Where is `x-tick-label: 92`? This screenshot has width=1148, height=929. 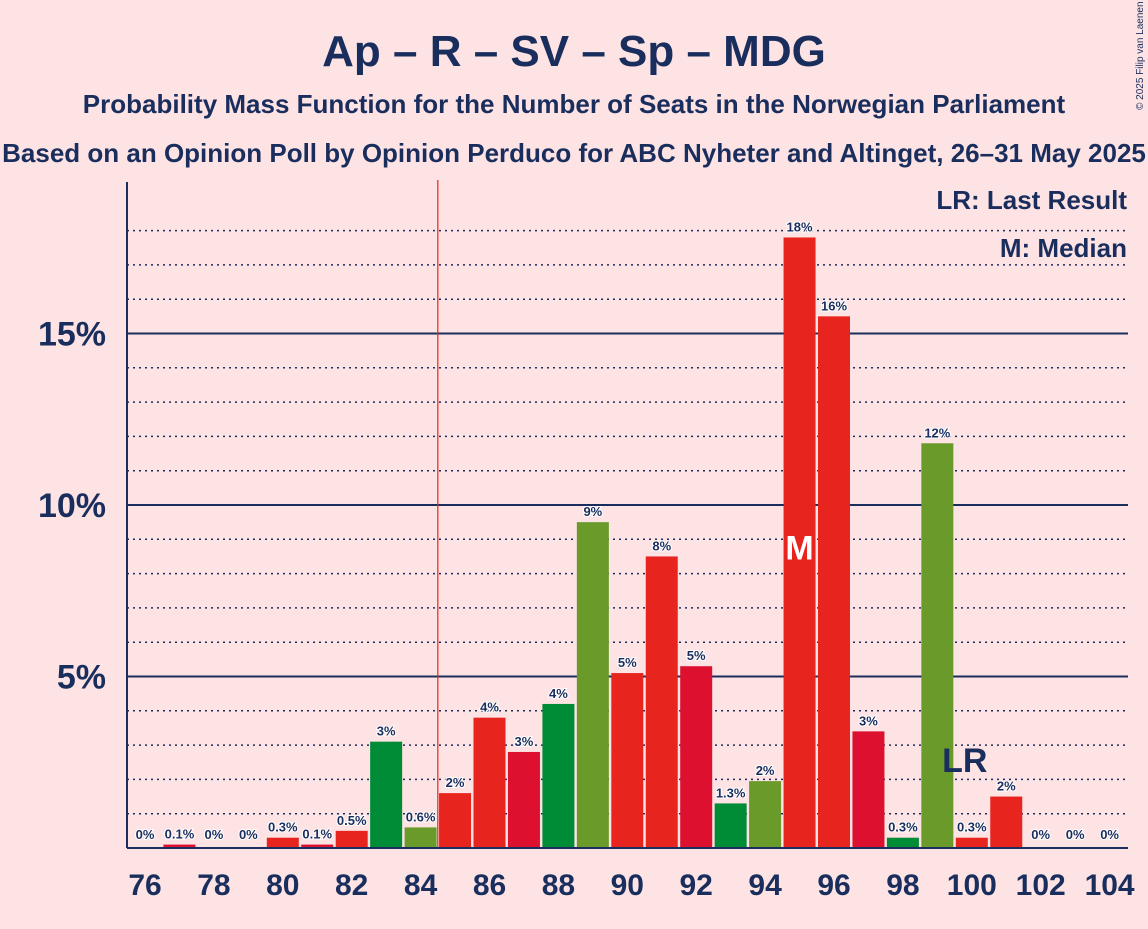
x-tick-label: 92 is located at coordinates (696, 885).